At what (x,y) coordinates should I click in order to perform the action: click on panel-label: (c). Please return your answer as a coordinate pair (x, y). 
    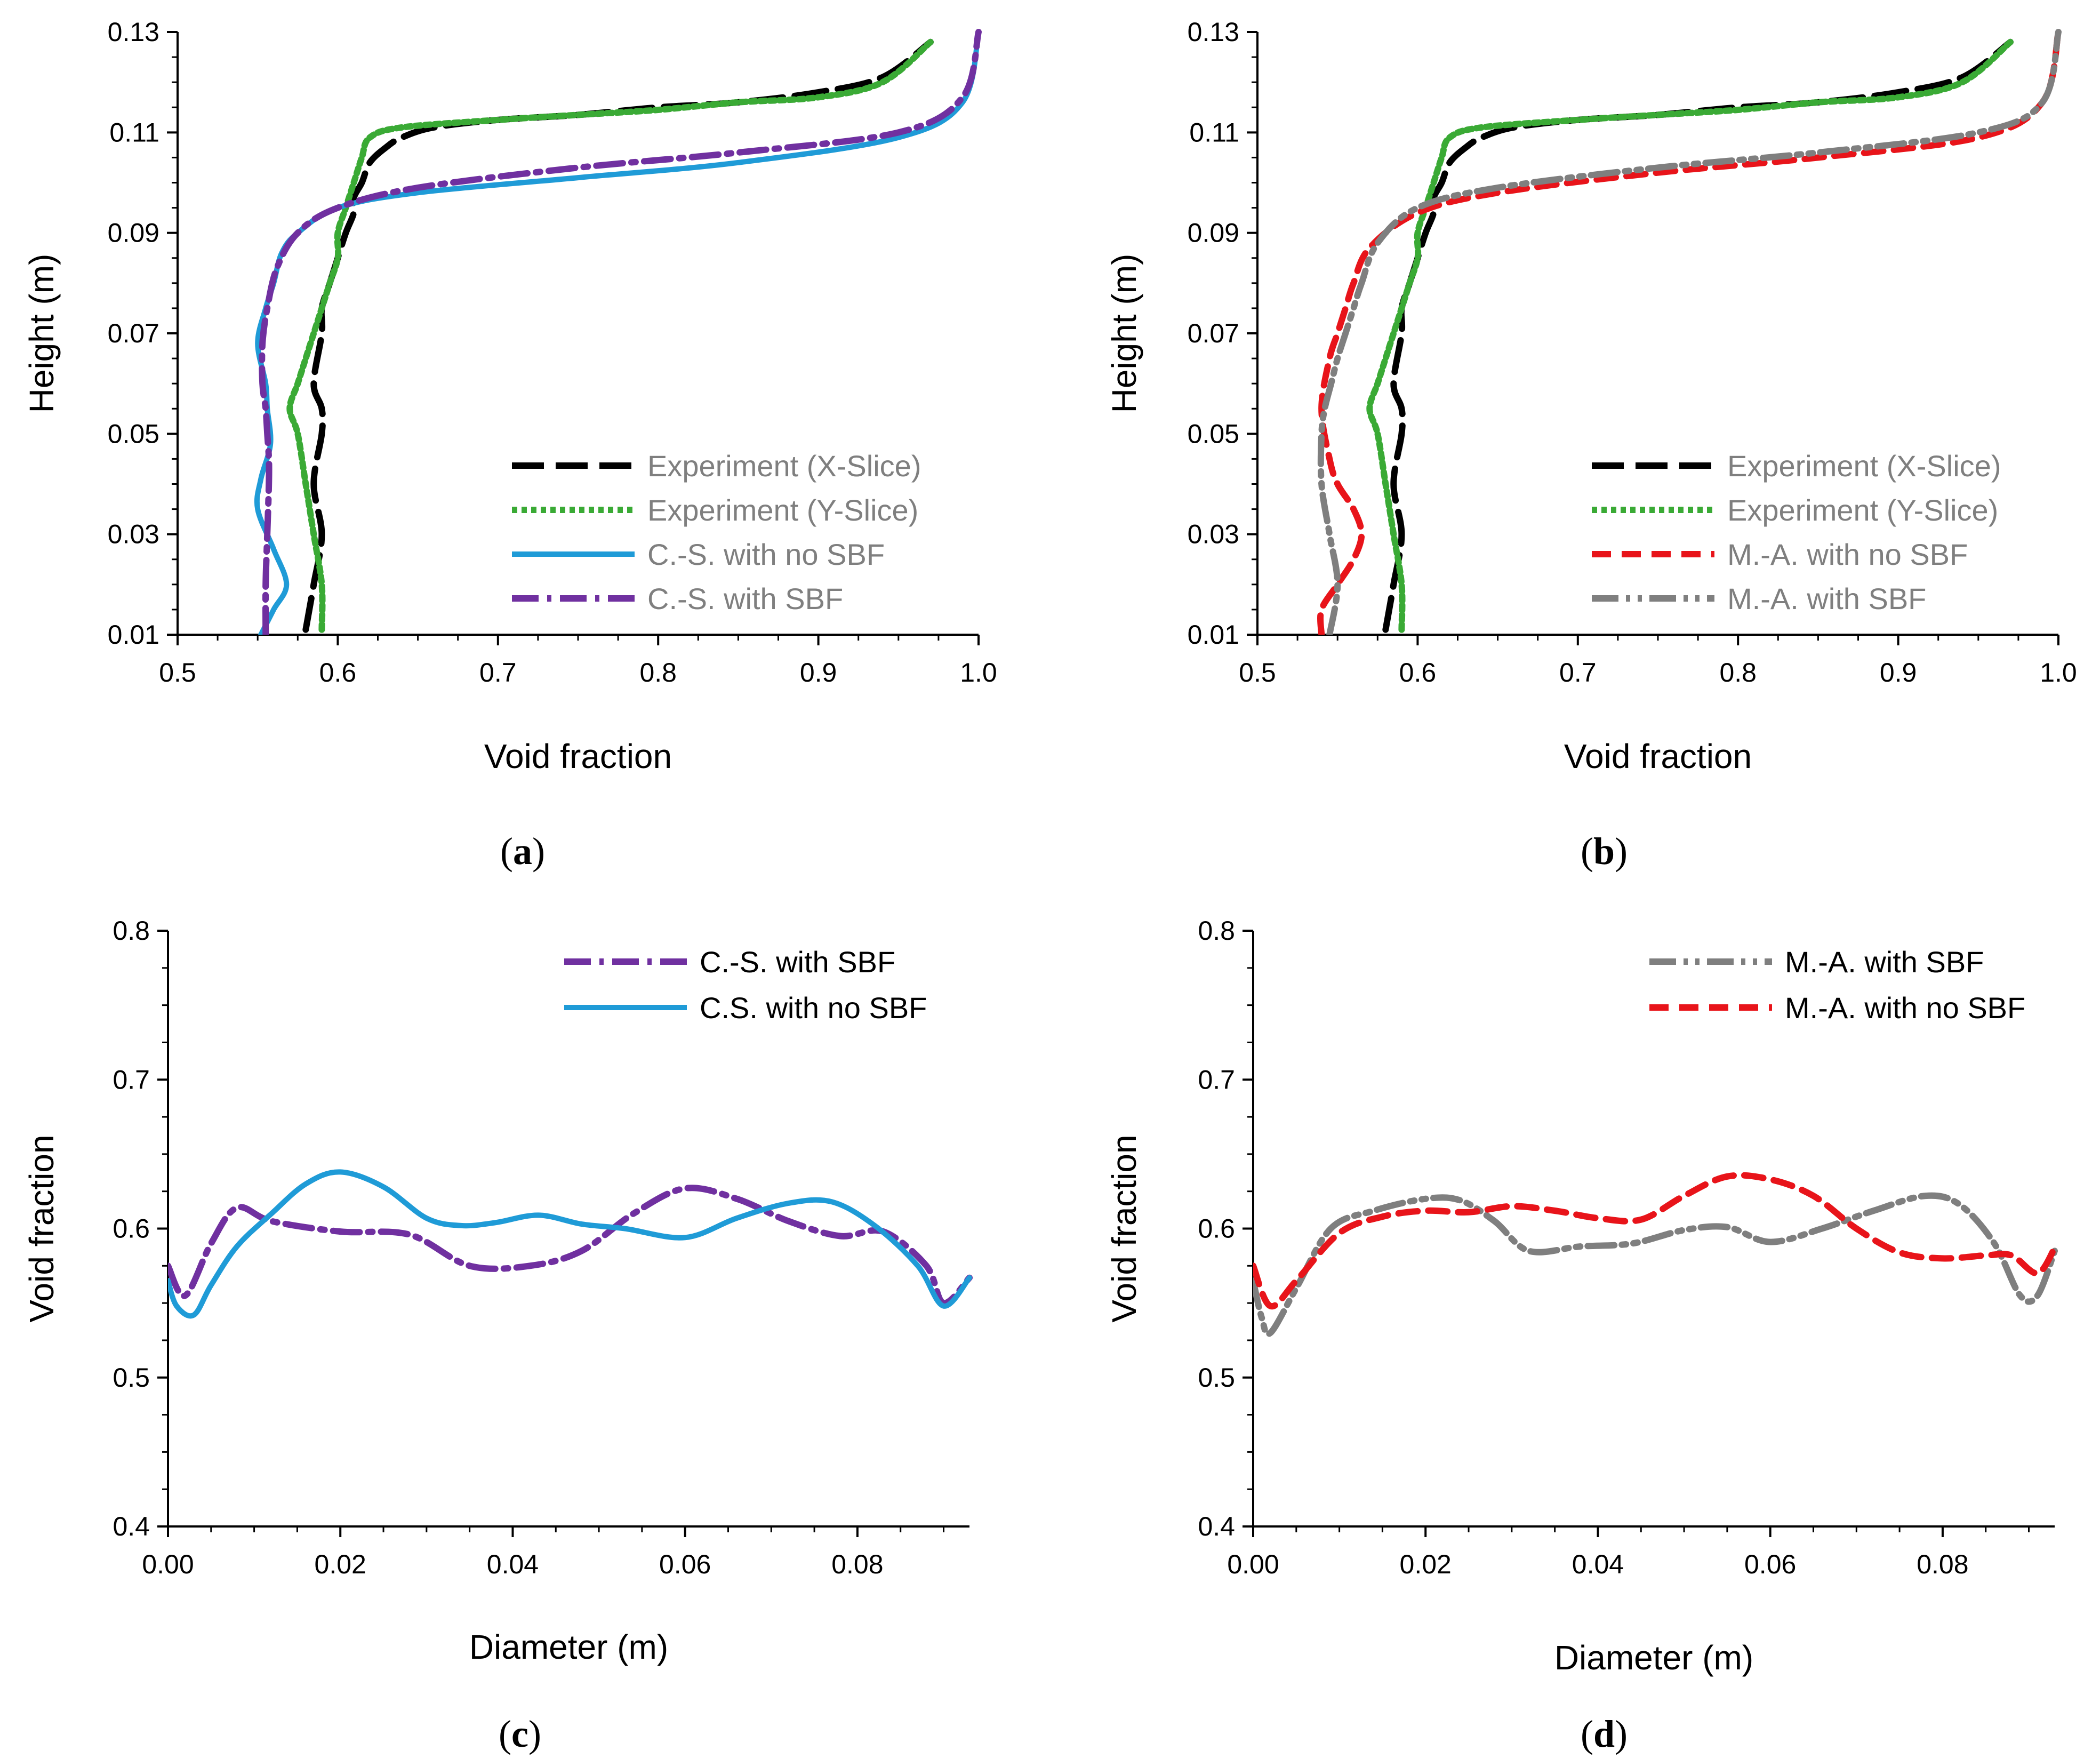
    Looking at the image, I should click on (520, 1734).